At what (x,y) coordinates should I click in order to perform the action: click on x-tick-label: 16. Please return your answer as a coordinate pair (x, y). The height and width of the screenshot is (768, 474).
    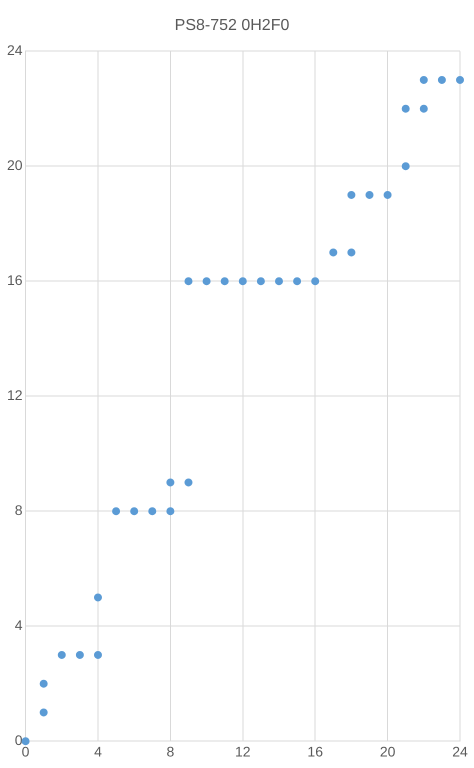
    Looking at the image, I should click on (315, 751).